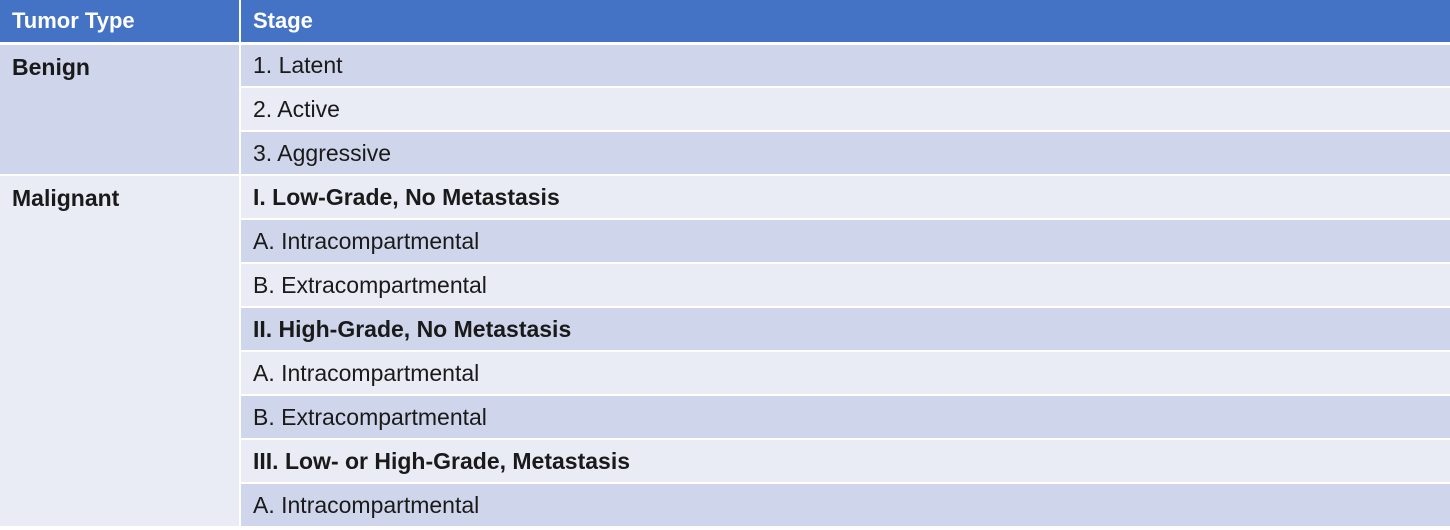  I want to click on tumor-type-malignant: Malignant, so click(120, 351).